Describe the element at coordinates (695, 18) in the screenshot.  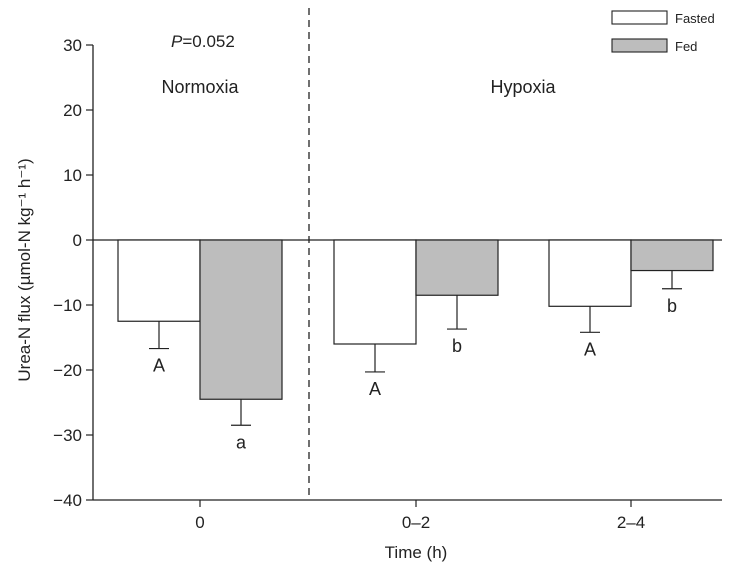
I see `legend-label-fasted: Fasted` at that location.